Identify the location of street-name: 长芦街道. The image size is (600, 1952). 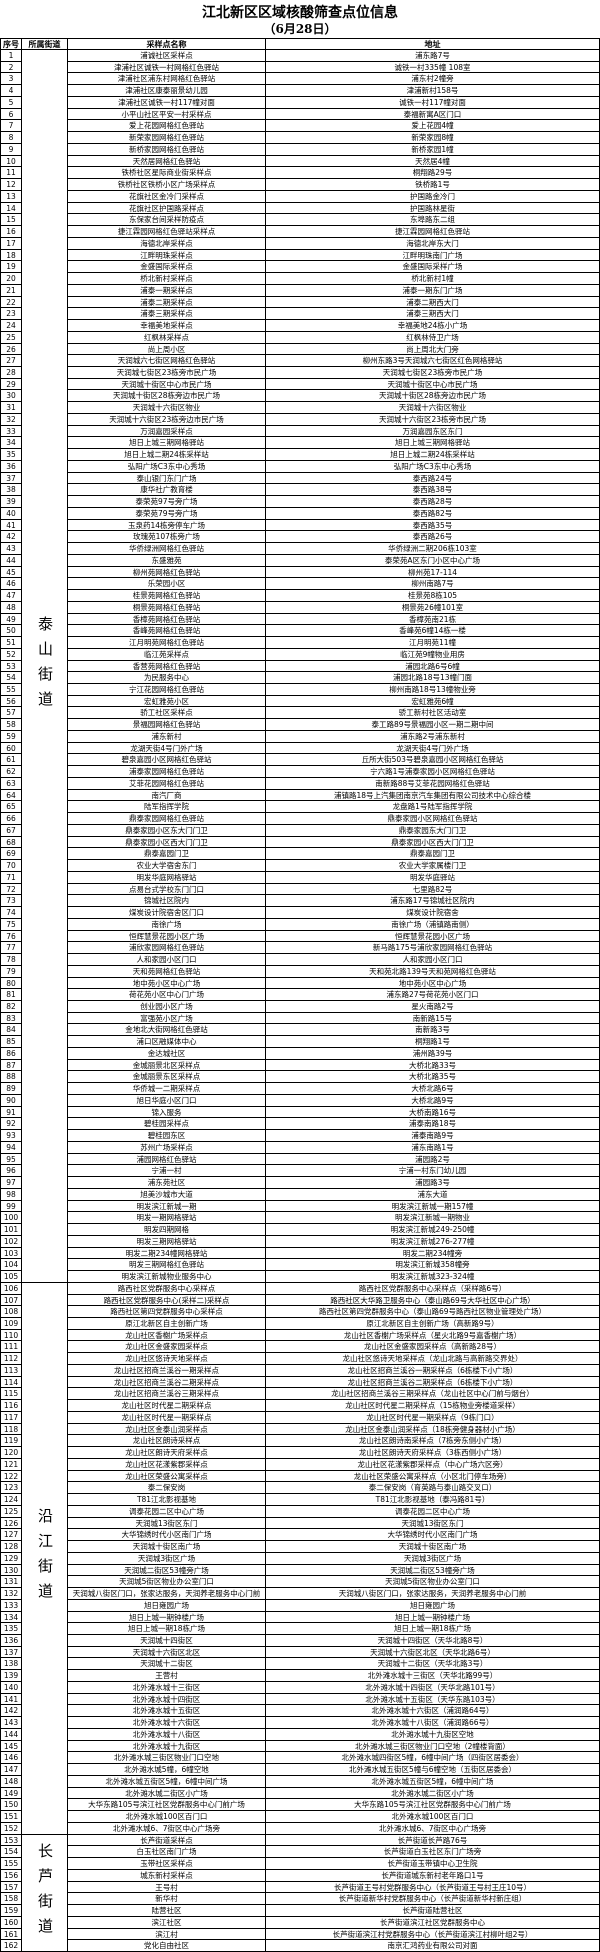
(45, 1893).